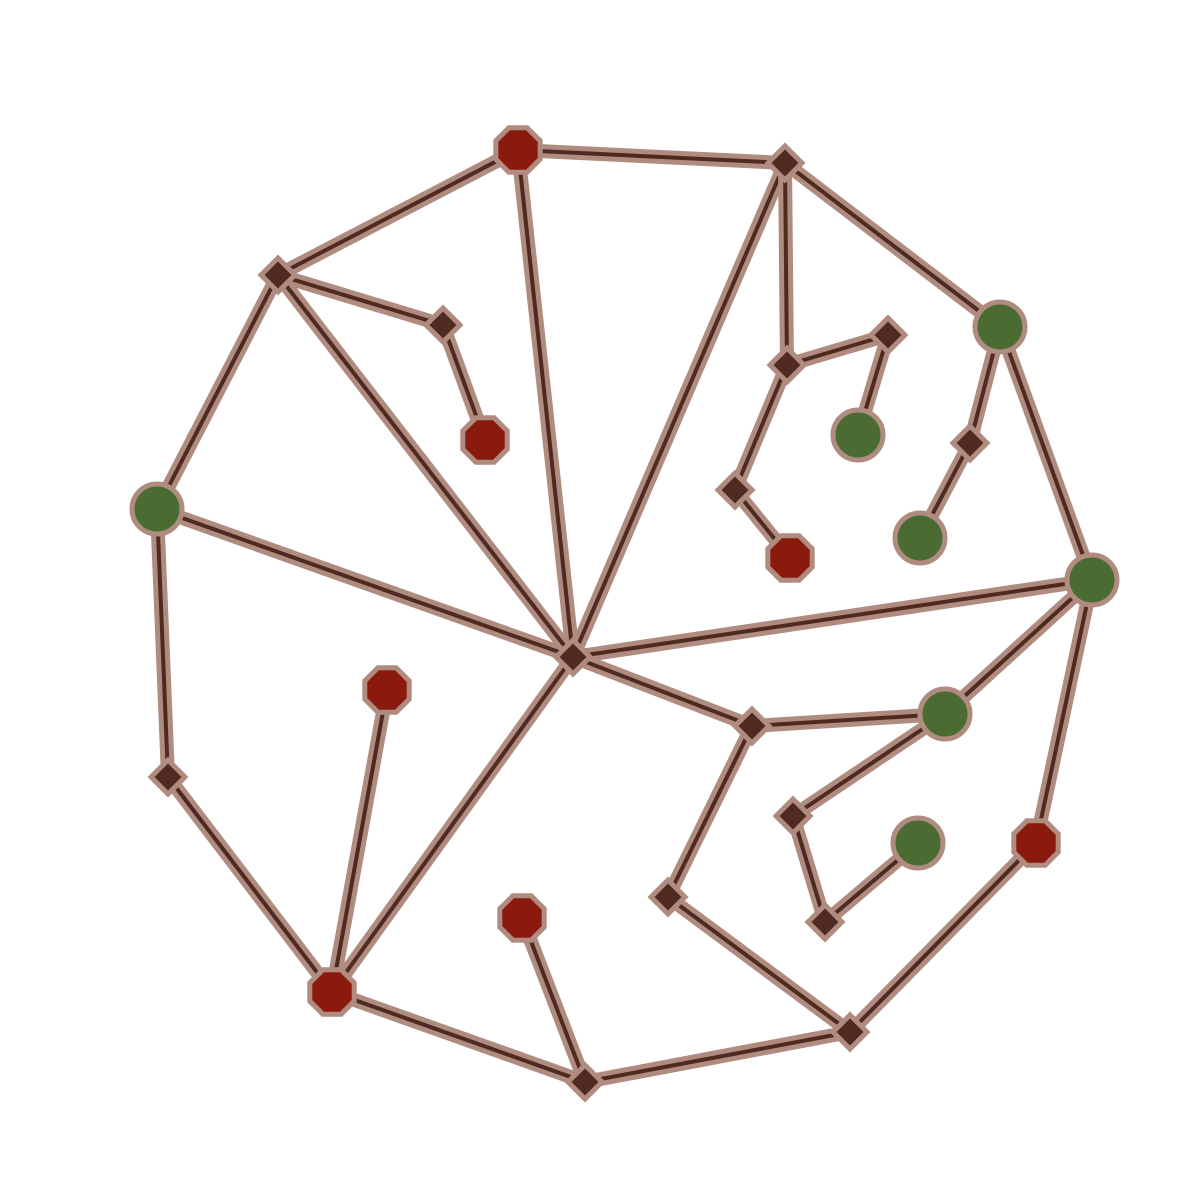 This screenshot has height=1200, width=1200. What do you see at coordinates (752, 726) in the screenshot?
I see `dark-diamond-junction-mid-right-junction` at bounding box center [752, 726].